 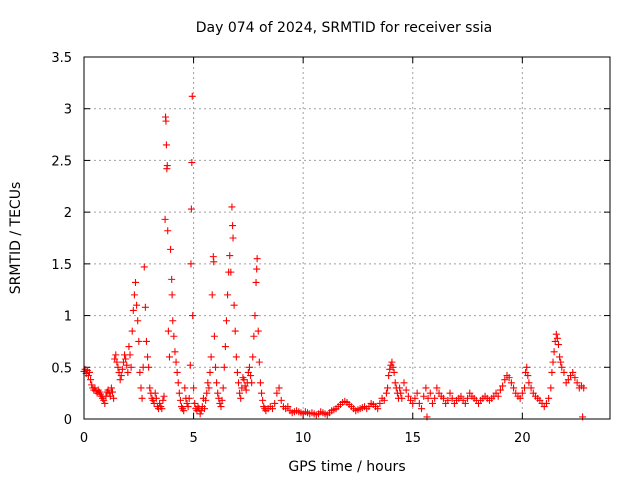 What do you see at coordinates (61, 239) in the screenshot?
I see `y-tick-labels: 0 0.5 1 1.5 2 2.5 3 3.5` at bounding box center [61, 239].